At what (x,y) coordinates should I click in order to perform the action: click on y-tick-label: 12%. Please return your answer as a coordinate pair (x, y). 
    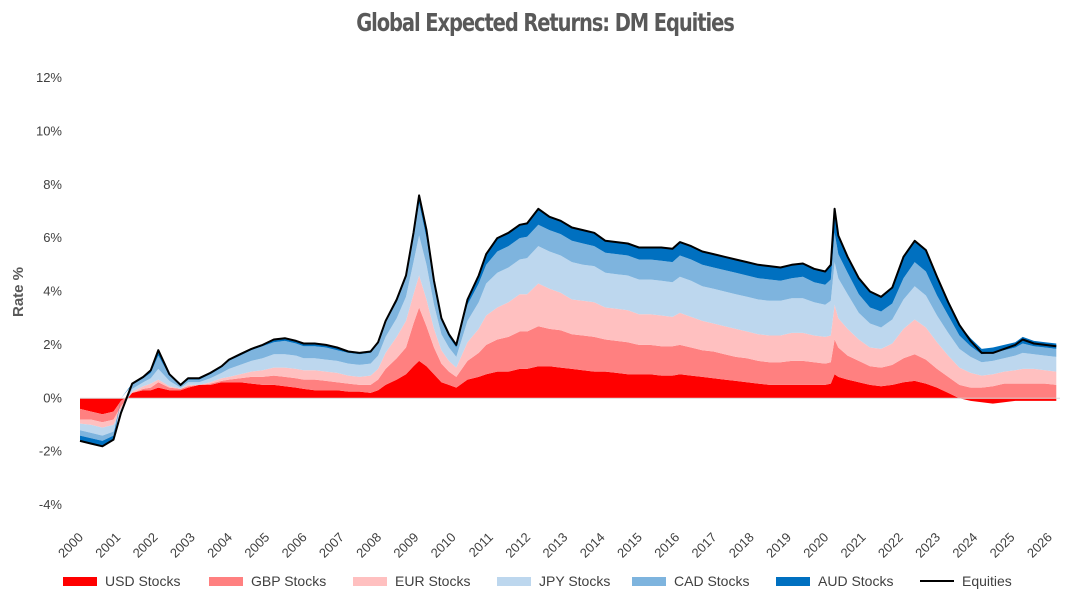
    Looking at the image, I should click on (49, 77).